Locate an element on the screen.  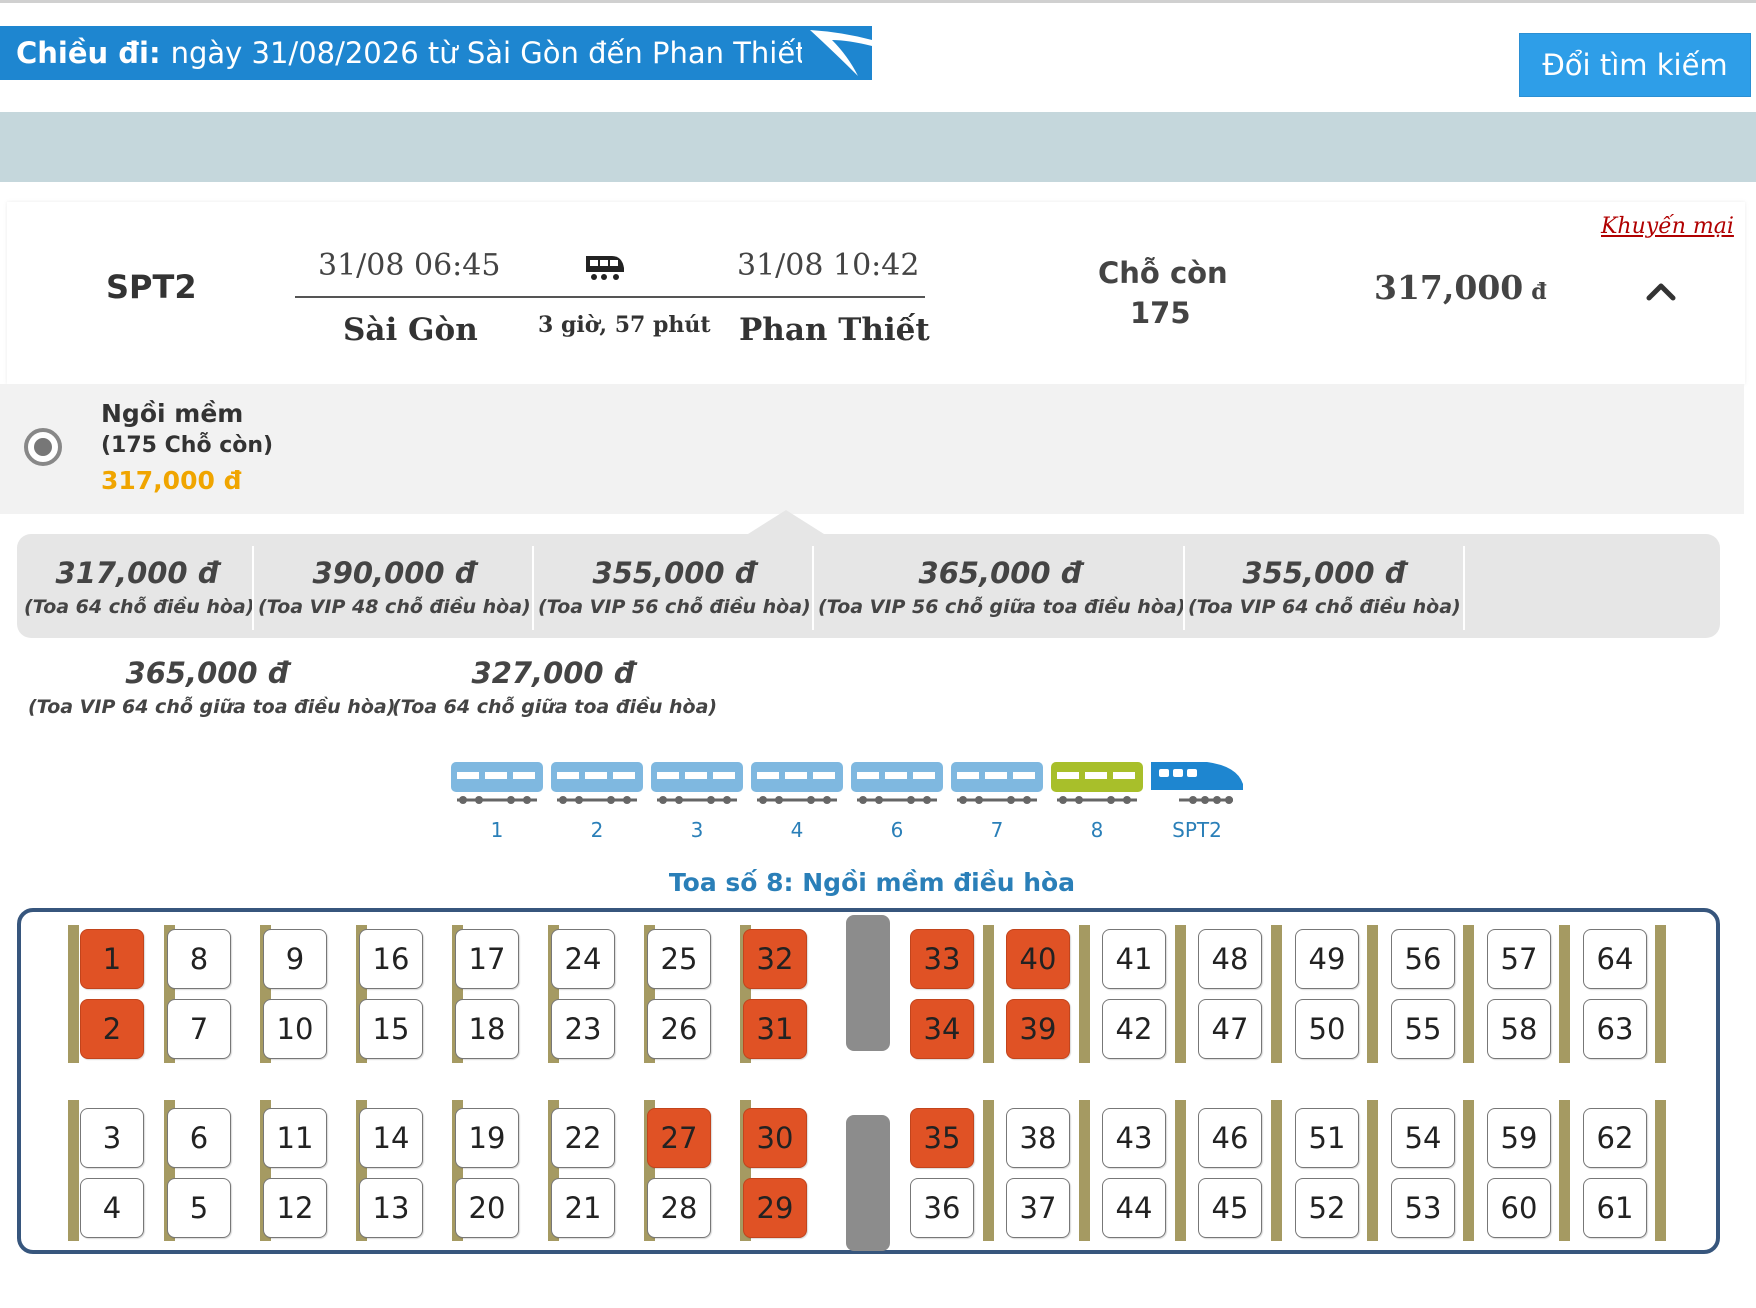
seat-35: 35 is located at coordinates (942, 1138).